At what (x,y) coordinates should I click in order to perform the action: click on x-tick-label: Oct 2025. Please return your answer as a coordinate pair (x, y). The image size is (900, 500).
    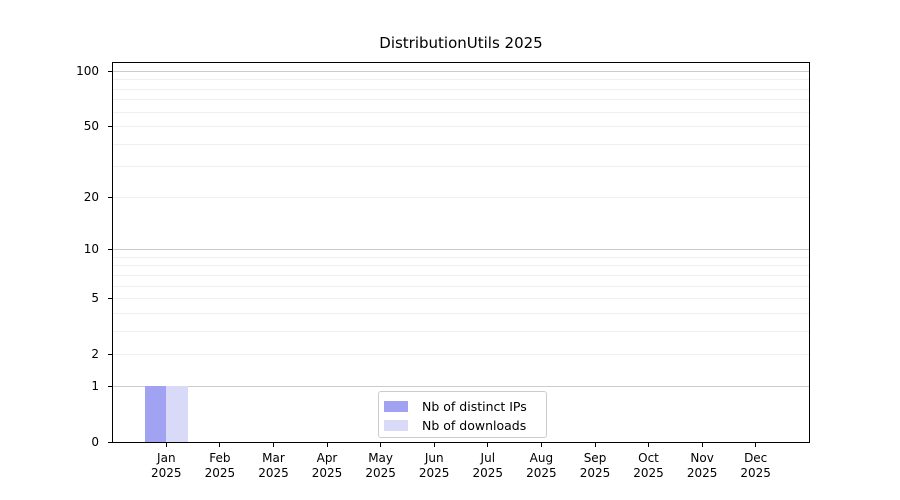
    Looking at the image, I should click on (648, 465).